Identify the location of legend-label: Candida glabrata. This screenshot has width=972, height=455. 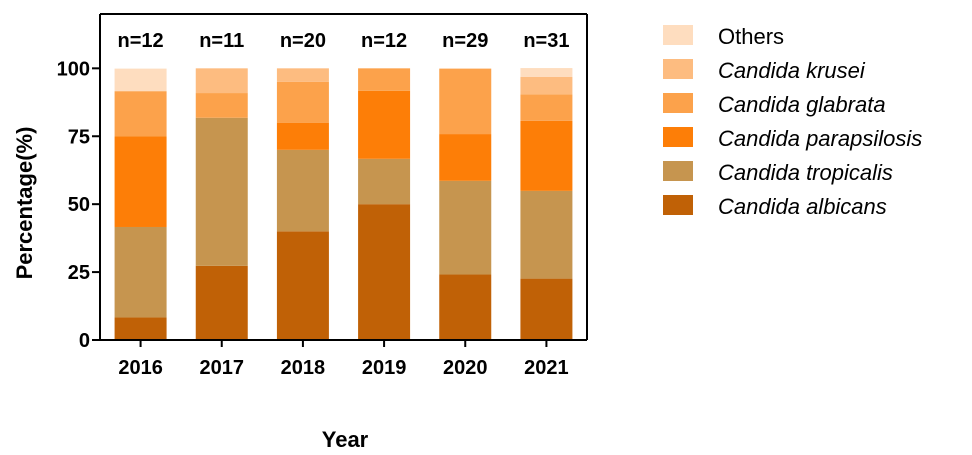
(802, 104).